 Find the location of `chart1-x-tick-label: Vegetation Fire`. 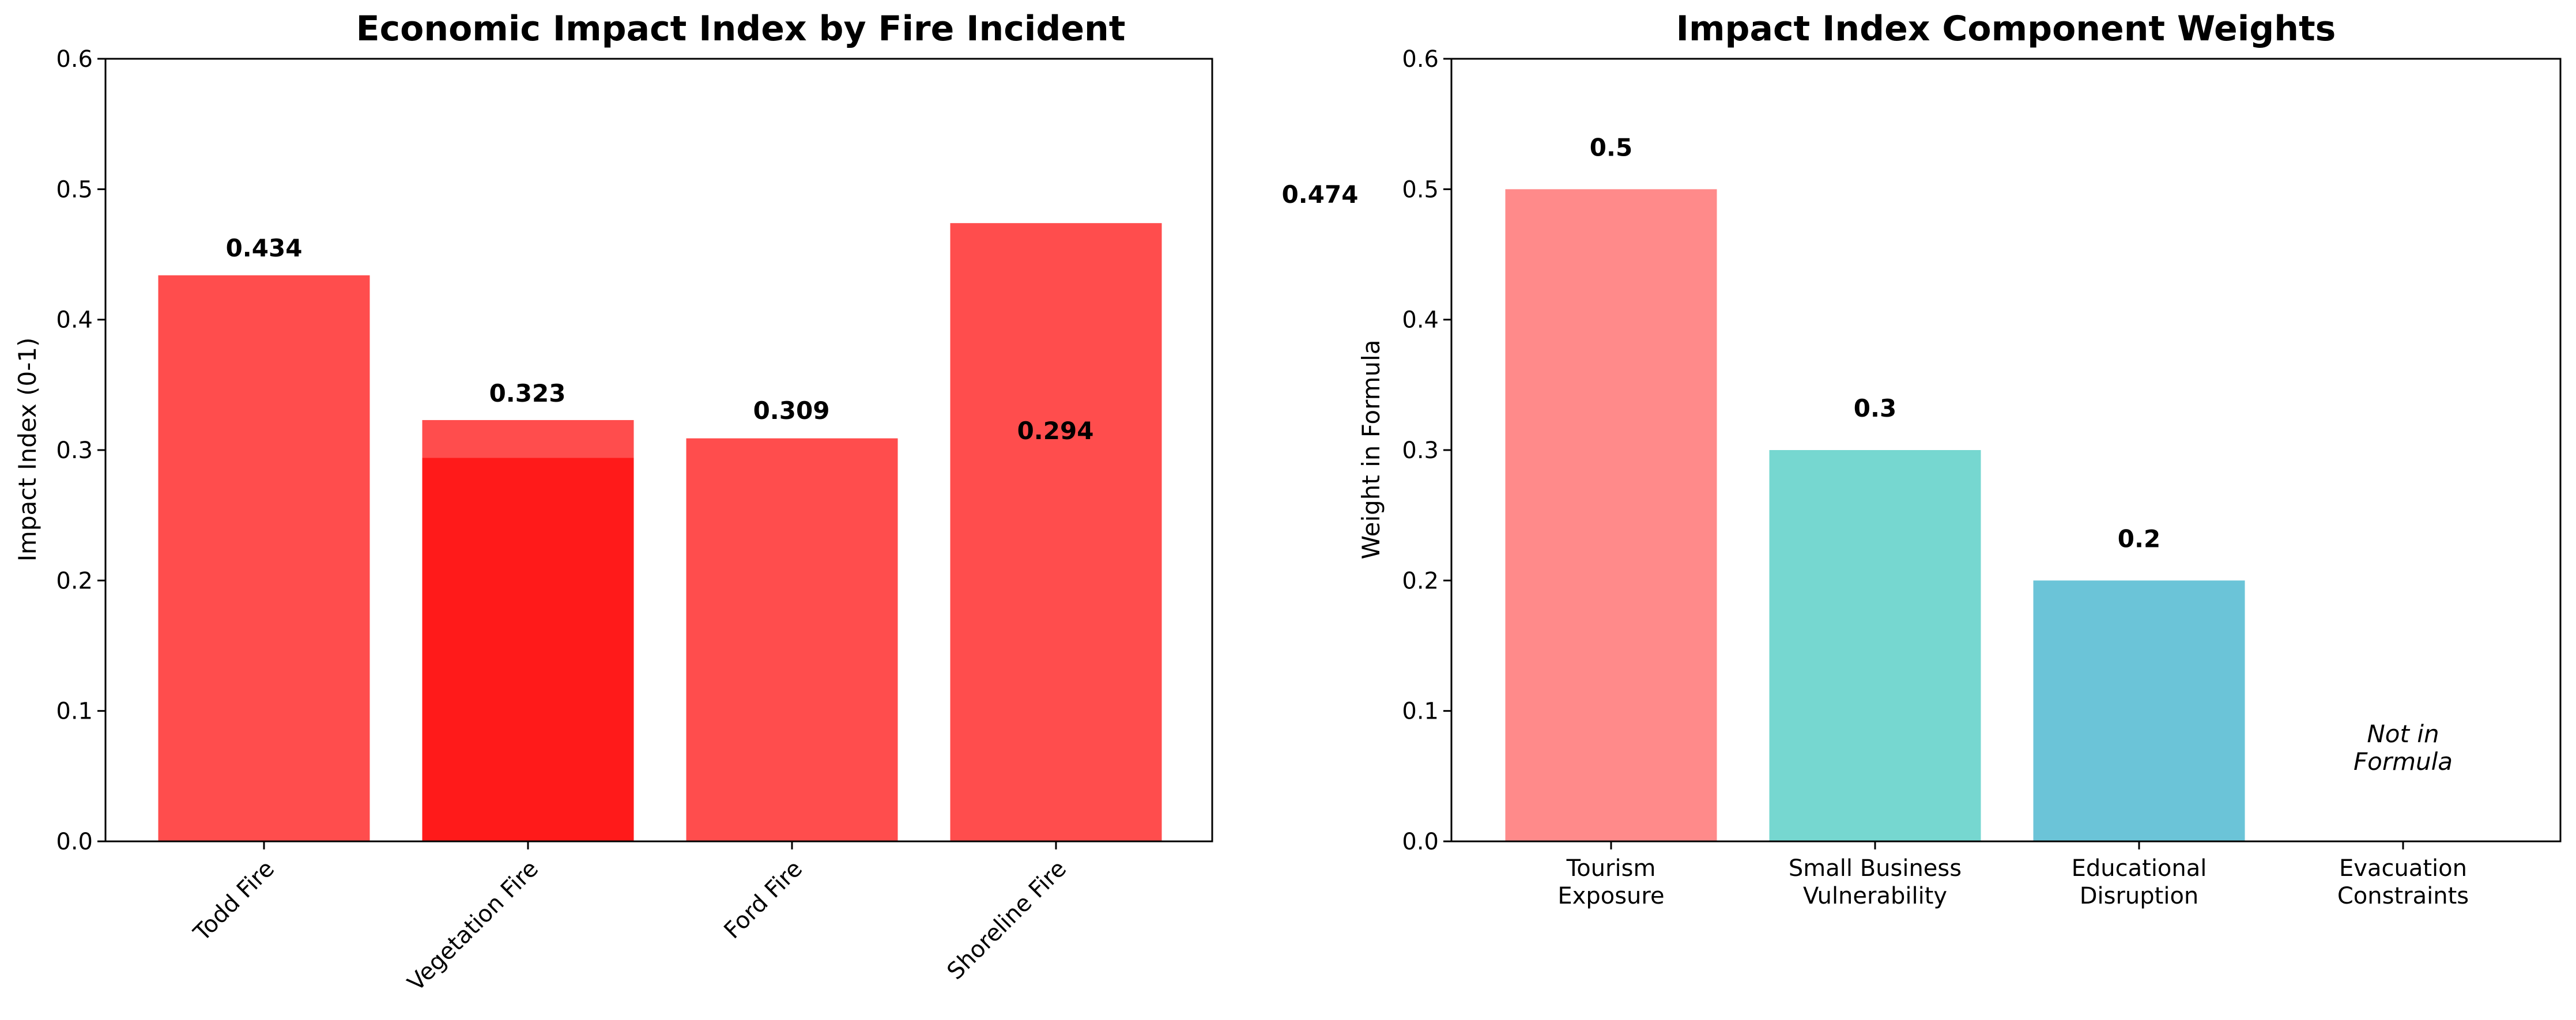

chart1-x-tick-label: Vegetation Fire is located at coordinates (473, 926).